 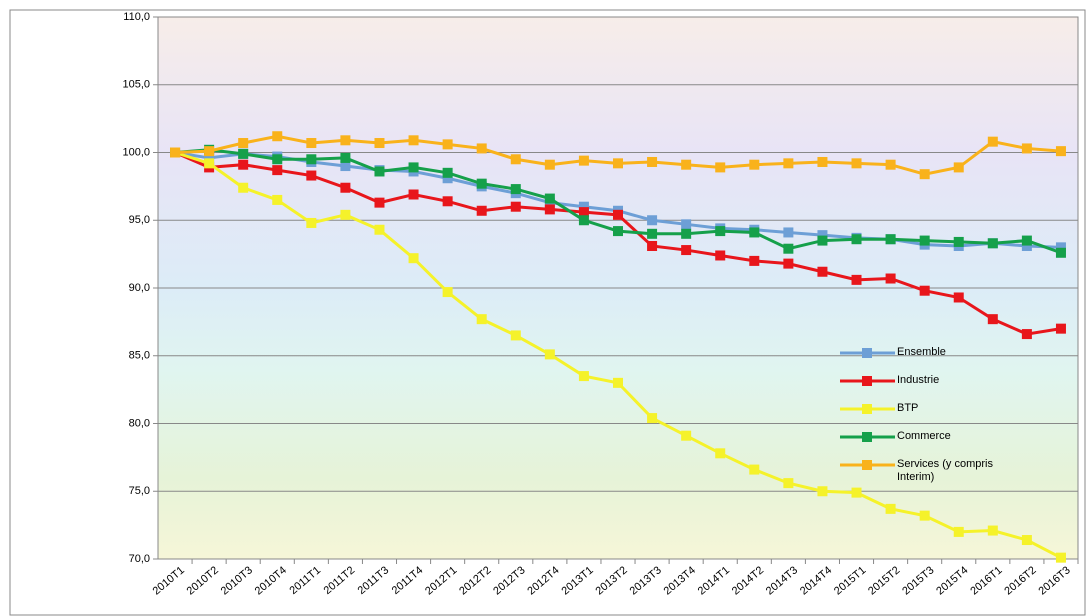 What do you see at coordinates (441, 580) in the screenshot?
I see `x-tick-label: 2012T1` at bounding box center [441, 580].